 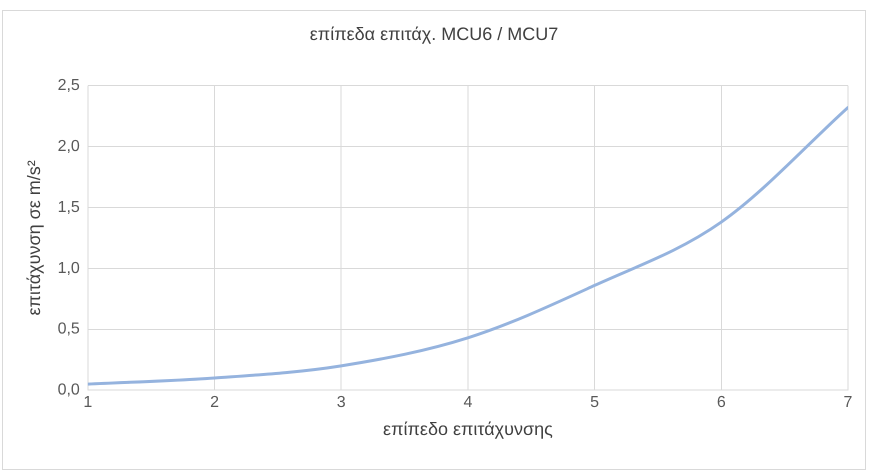 I want to click on y-tick-label: 1,5, so click(x=69, y=207).